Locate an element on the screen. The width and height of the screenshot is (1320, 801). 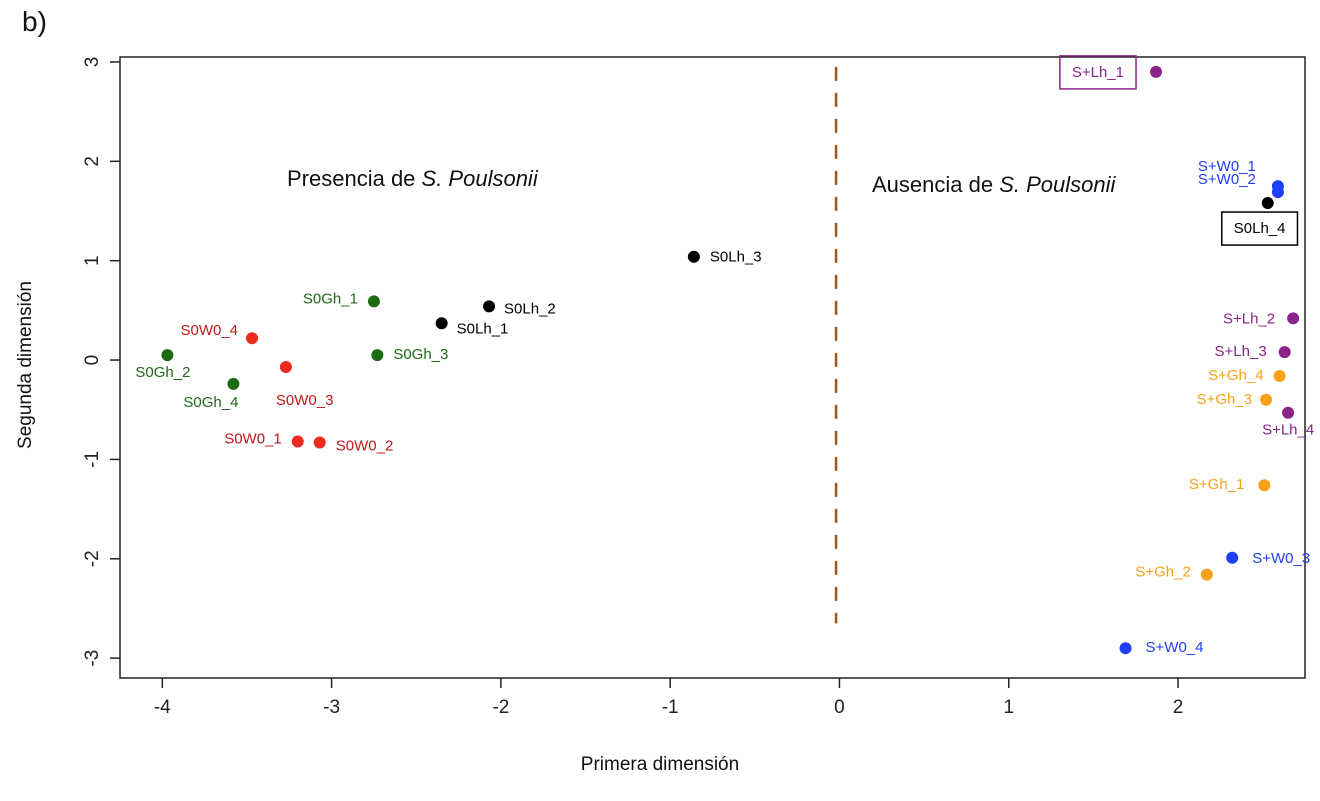
y-tick-label: 3 is located at coordinates (92, 62).